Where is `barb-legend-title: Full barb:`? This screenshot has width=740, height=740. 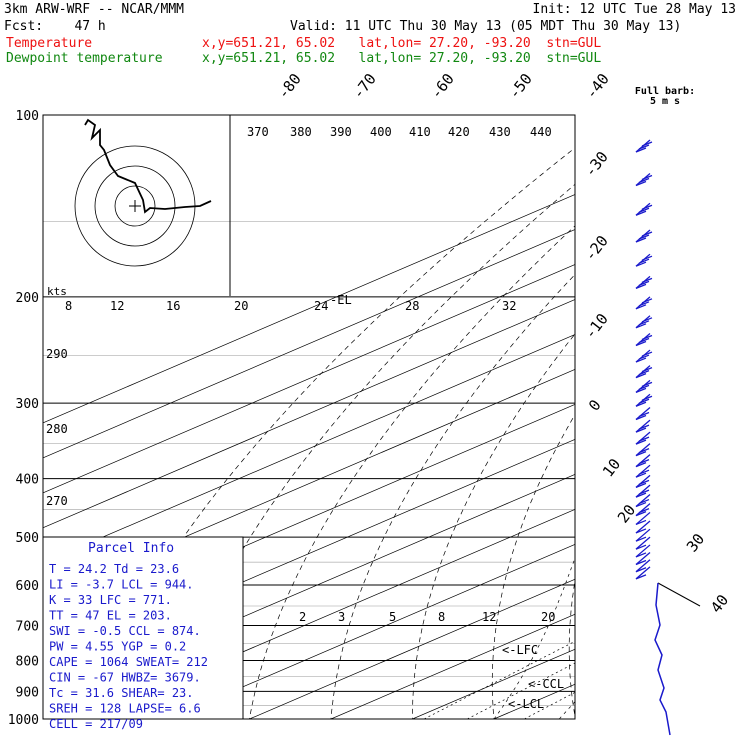
barb-legend-title: Full barb: is located at coordinates (665, 91).